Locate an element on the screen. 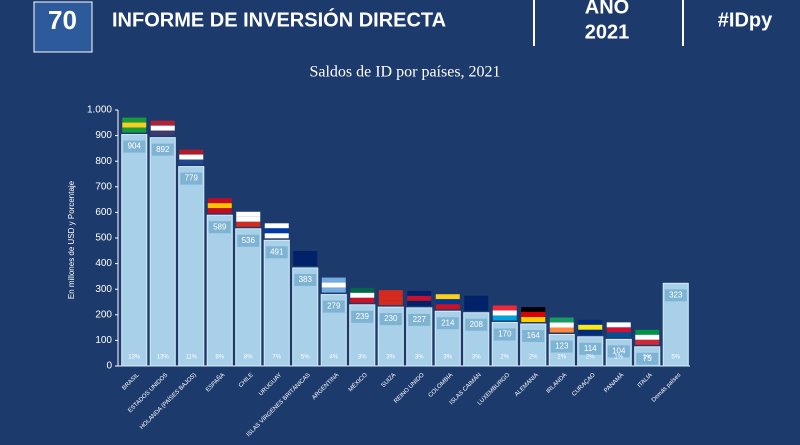 This screenshot has height=445, width=800. y-tick-label: 1.000 is located at coordinates (99, 110).